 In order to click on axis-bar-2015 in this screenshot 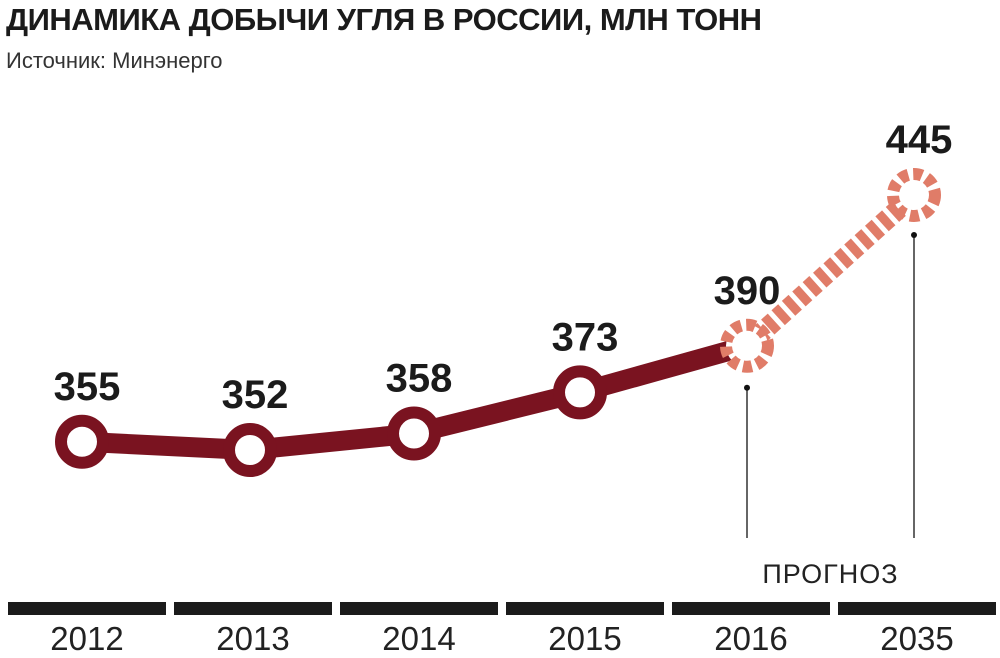, I will do `click(585, 608)`.